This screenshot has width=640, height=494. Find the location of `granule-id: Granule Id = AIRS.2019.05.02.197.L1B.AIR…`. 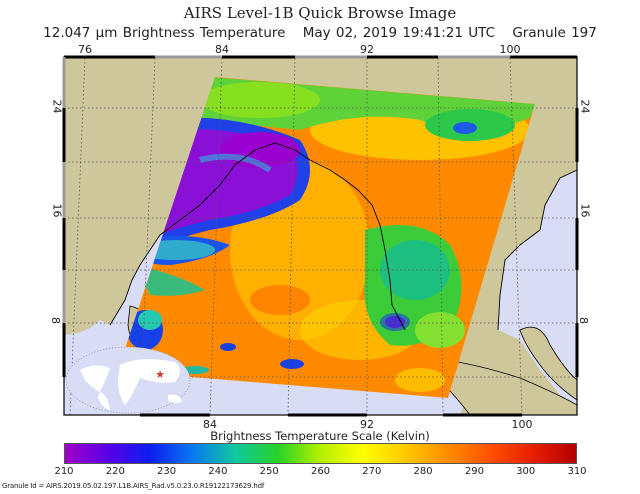

granule-id: Granule Id = AIRS.2019.05.02.197.L1B.AIR… is located at coordinates (133, 486).